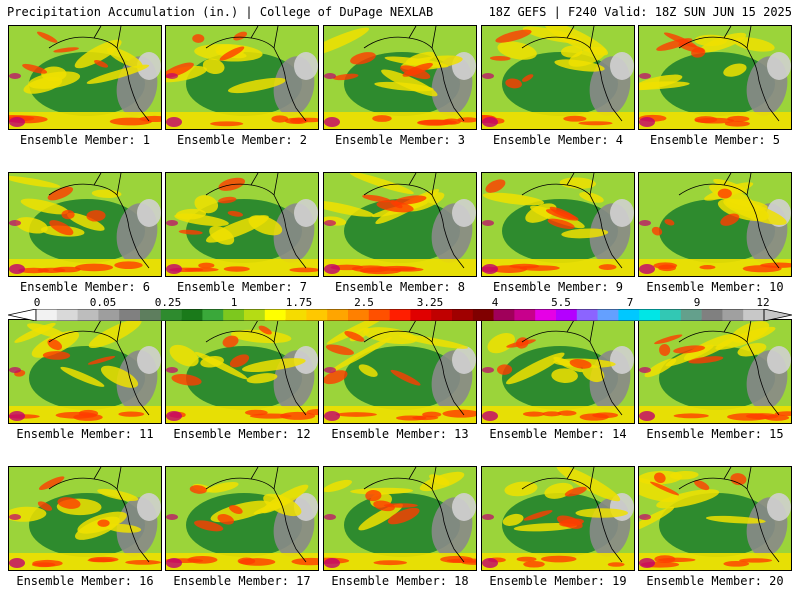 The image size is (800, 600). I want to click on colorbar-min-arrow, so click(22, 315).